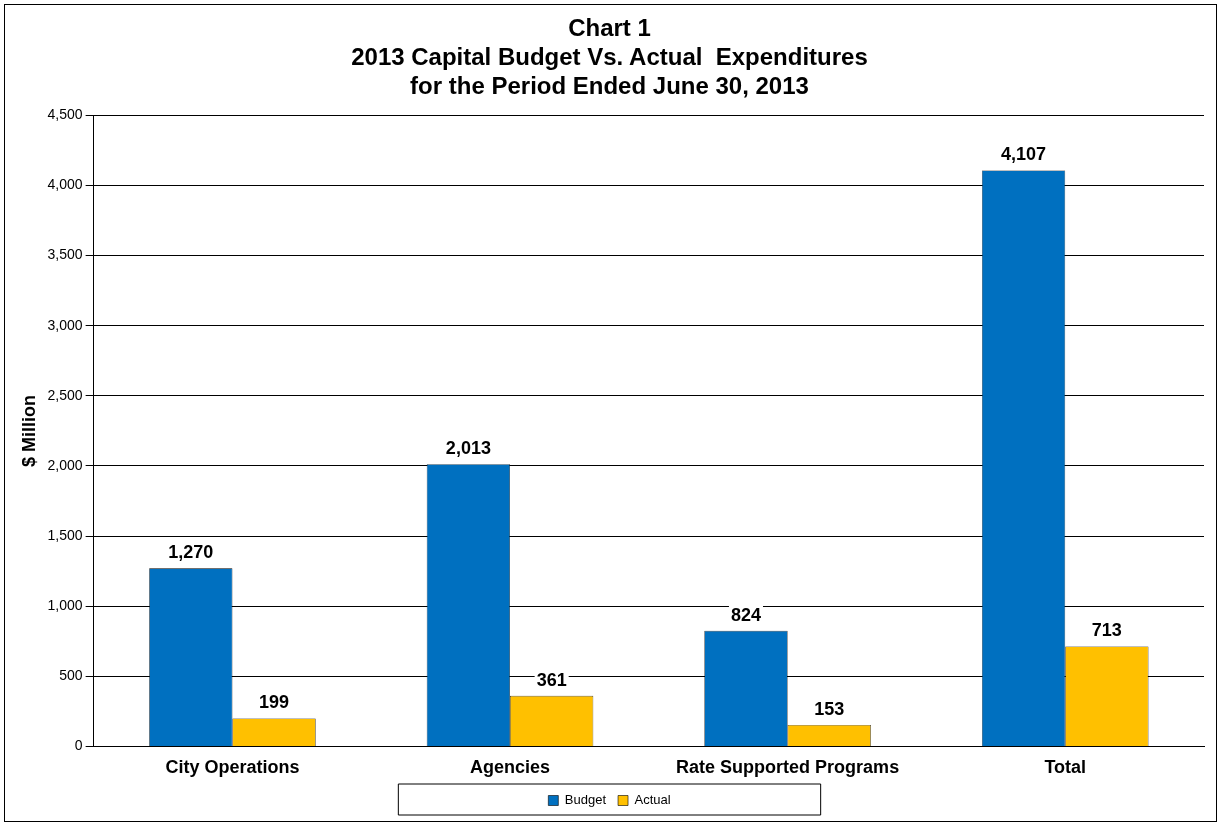 The height and width of the screenshot is (828, 1221). Describe the element at coordinates (65, 324) in the screenshot. I see `y-tick-label: 3,000` at that location.